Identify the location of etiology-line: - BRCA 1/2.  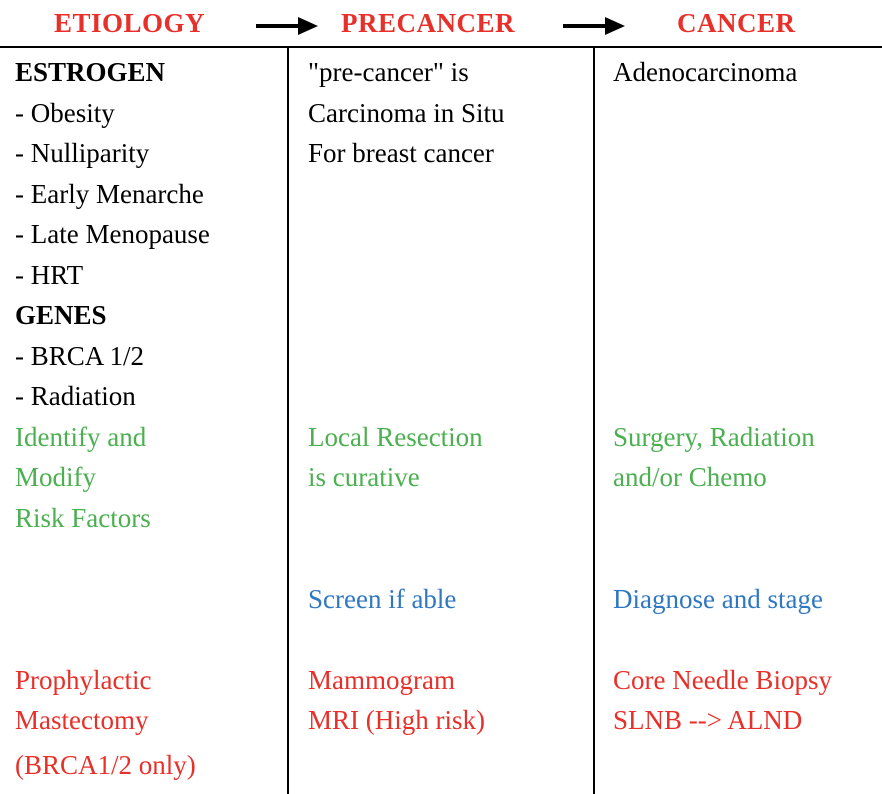
(80, 355).